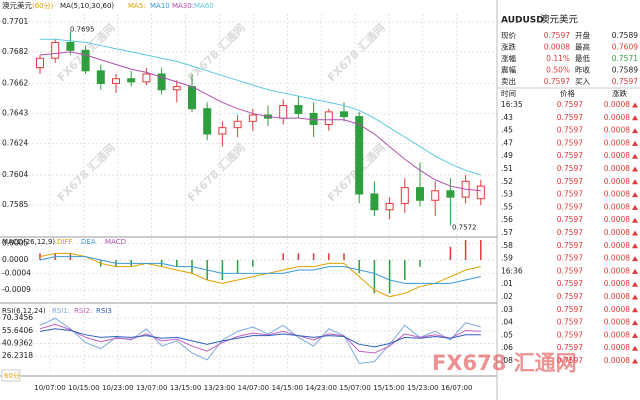 The width and height of the screenshot is (640, 400). What do you see at coordinates (65, 242) in the screenshot?
I see `legend-entry: DIFF` at bounding box center [65, 242].